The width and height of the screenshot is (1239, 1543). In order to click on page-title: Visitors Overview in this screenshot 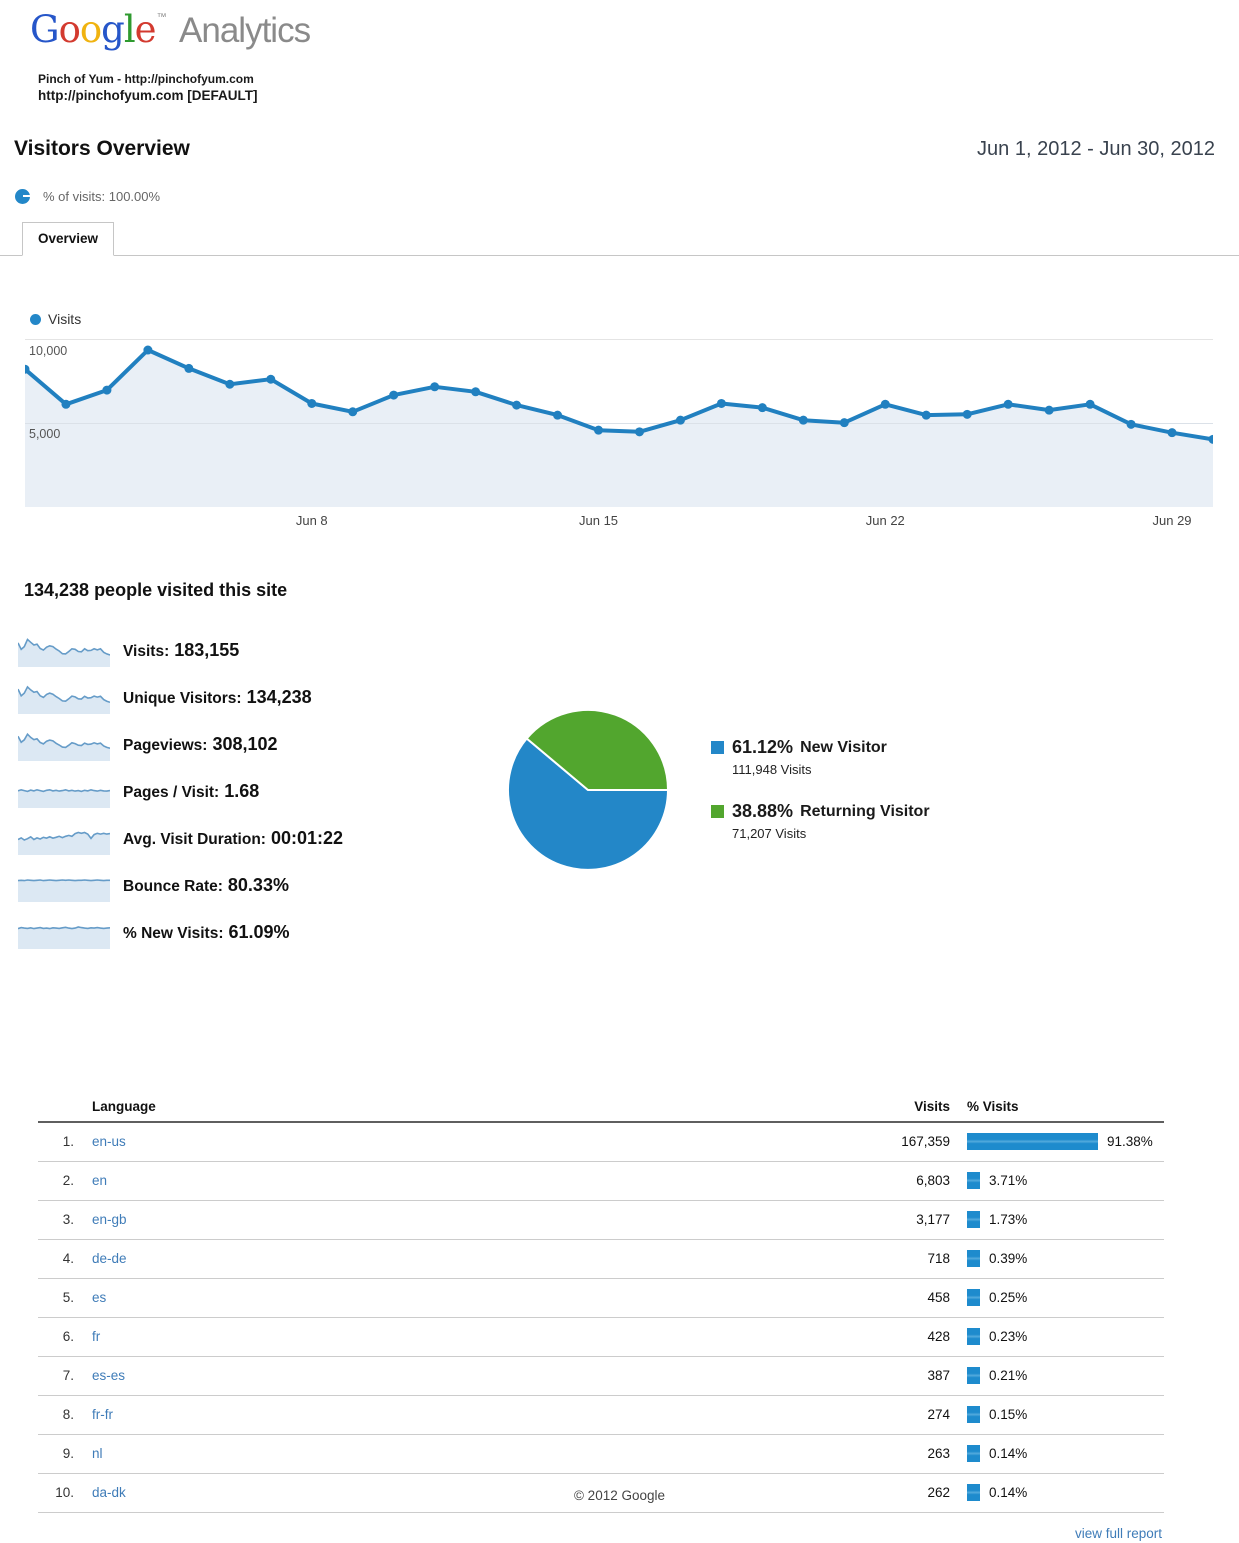, I will do `click(102, 148)`.